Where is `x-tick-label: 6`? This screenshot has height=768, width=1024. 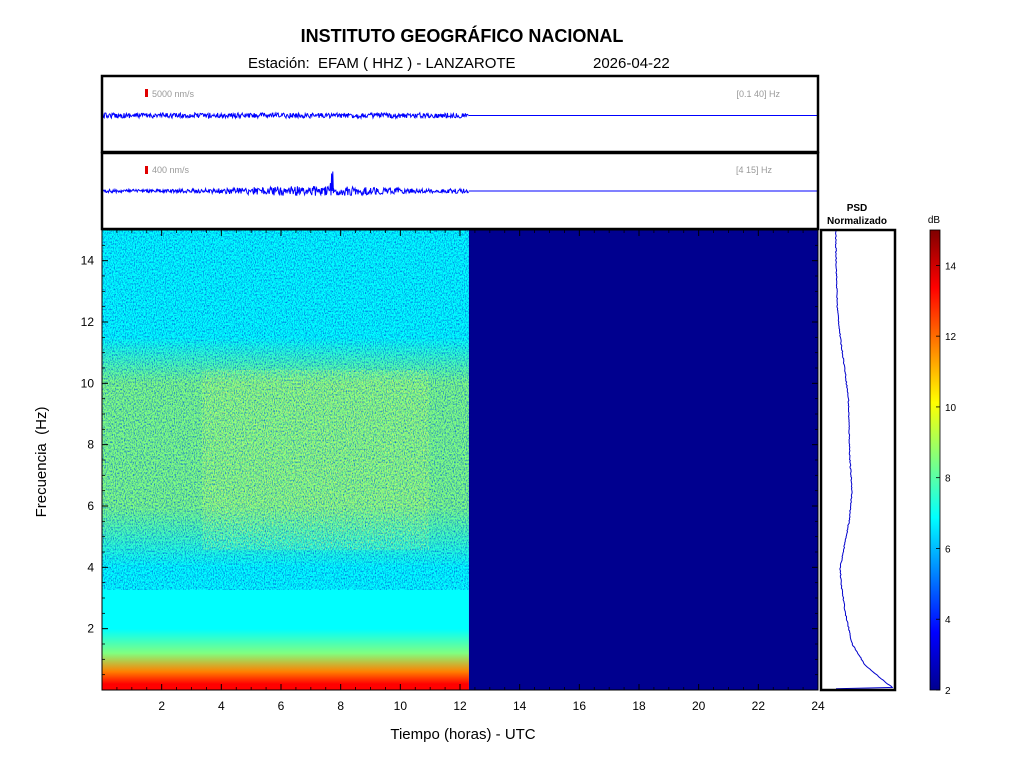 x-tick-label: 6 is located at coordinates (281, 706).